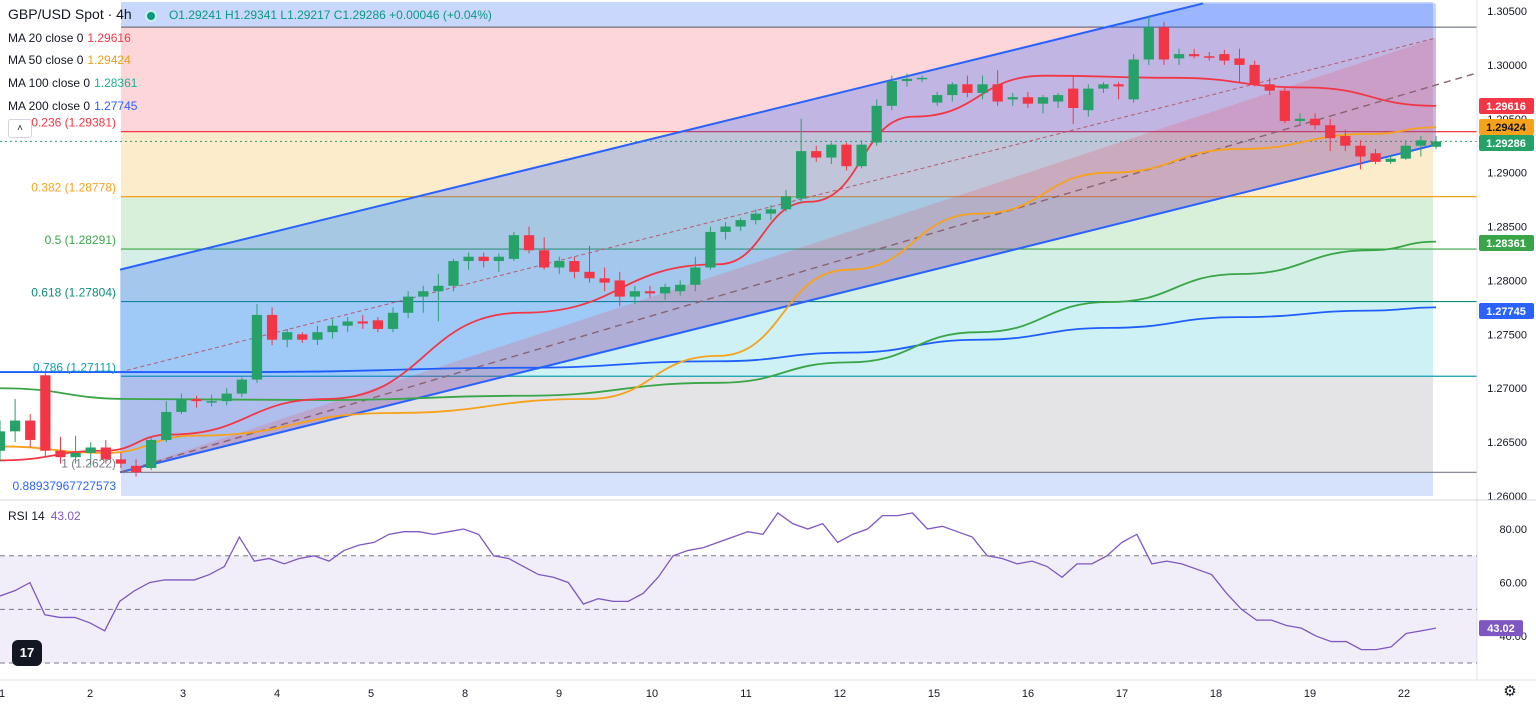 The image size is (1536, 705). I want to click on price-label: 1.27745, so click(1506, 312).